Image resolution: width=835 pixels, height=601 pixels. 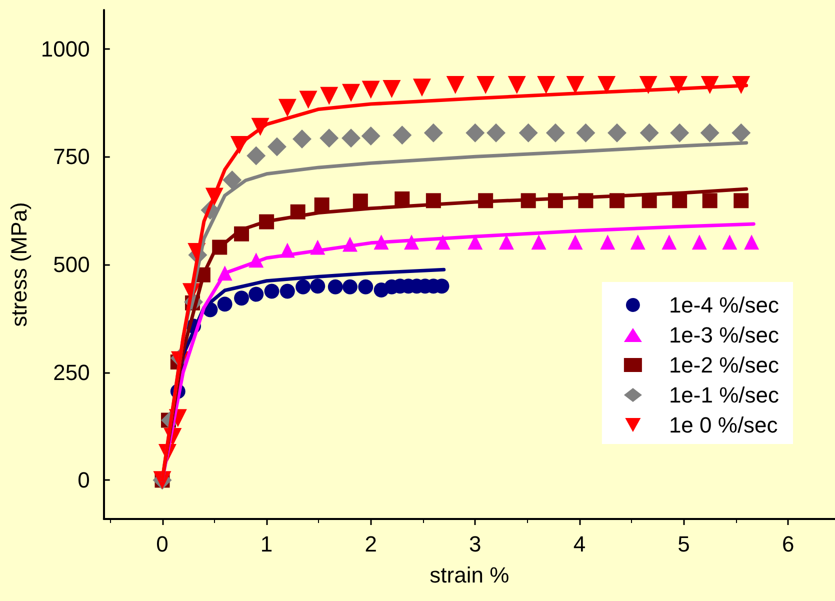 What do you see at coordinates (19, 264) in the screenshot?
I see `y-axis-title: stress (MPa)` at bounding box center [19, 264].